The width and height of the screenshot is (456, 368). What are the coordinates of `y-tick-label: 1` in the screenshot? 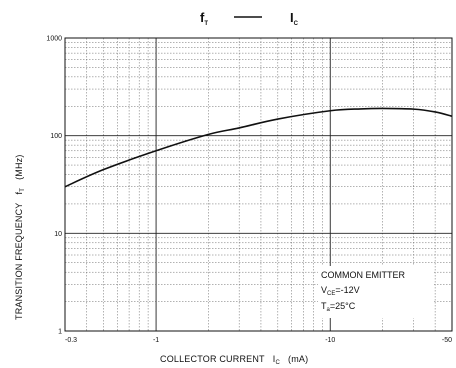 It's located at (60, 332).